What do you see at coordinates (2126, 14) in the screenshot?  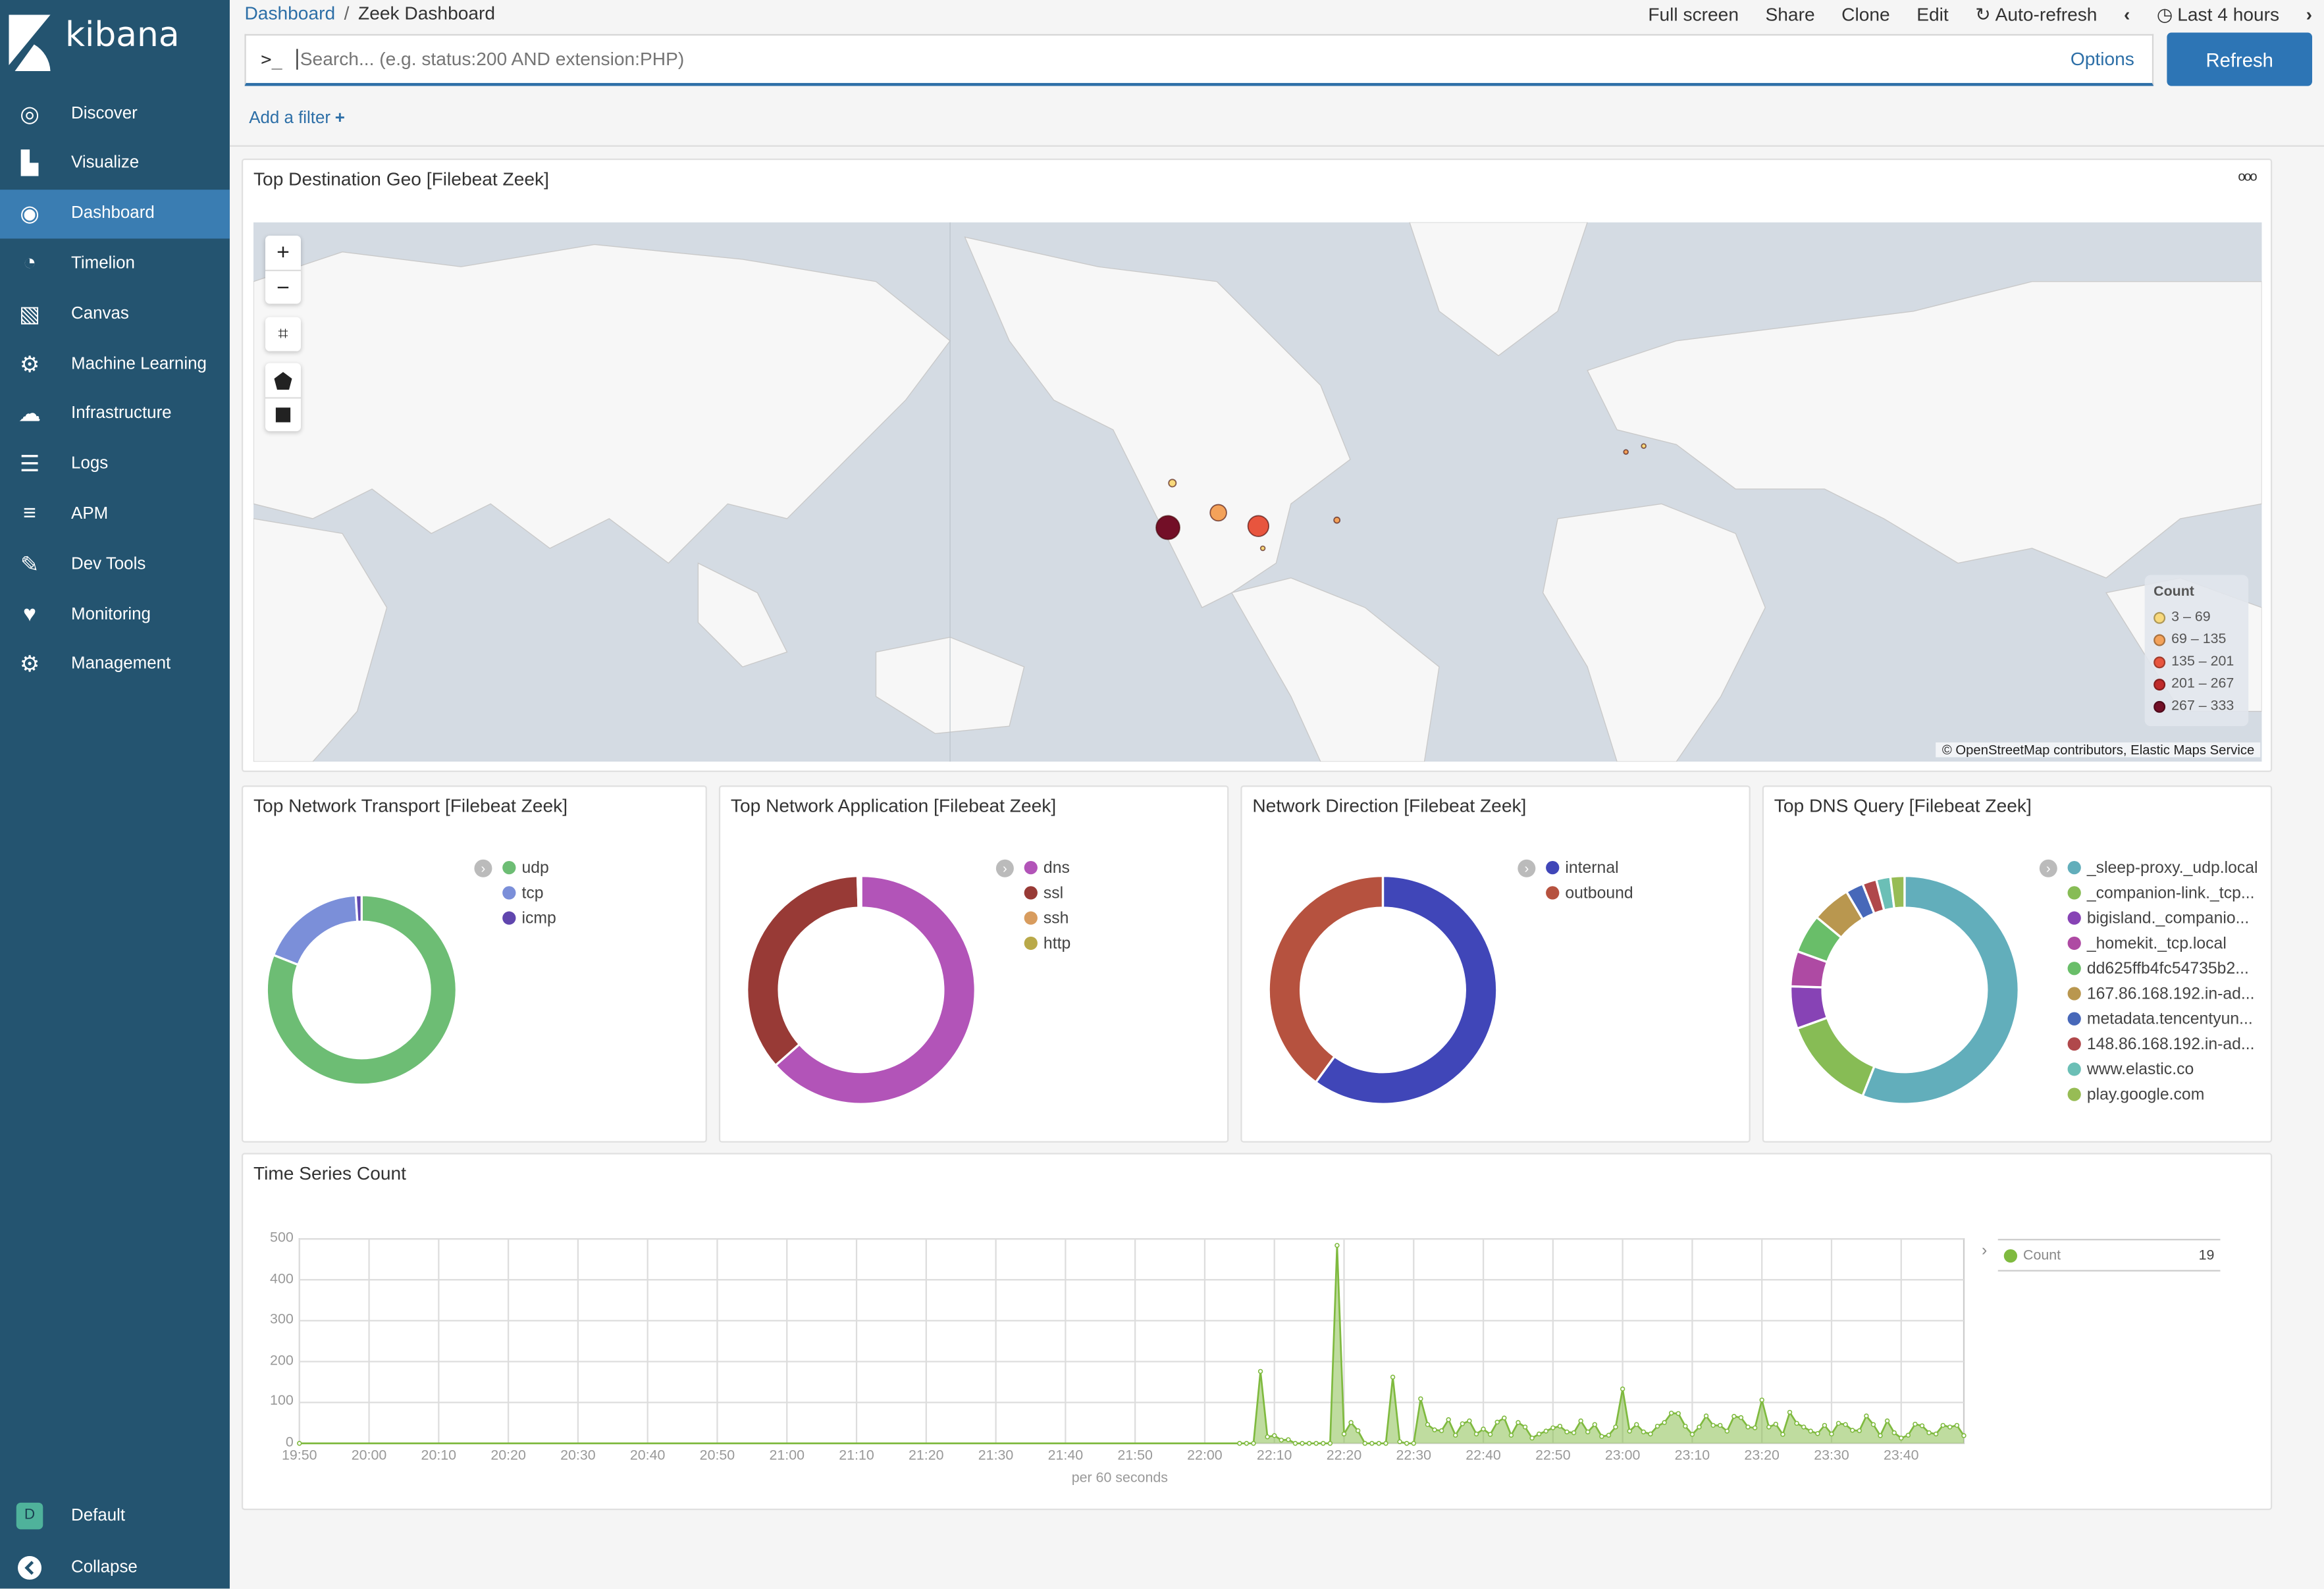 I see `time-back-chevron-icon: ‹` at bounding box center [2126, 14].